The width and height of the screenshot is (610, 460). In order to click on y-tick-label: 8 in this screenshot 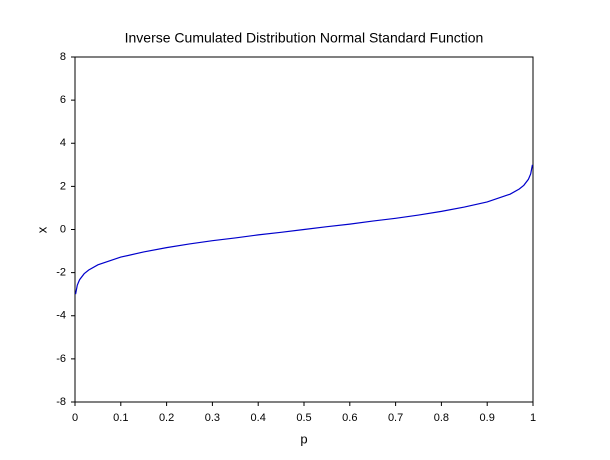, I will do `click(63, 57)`.